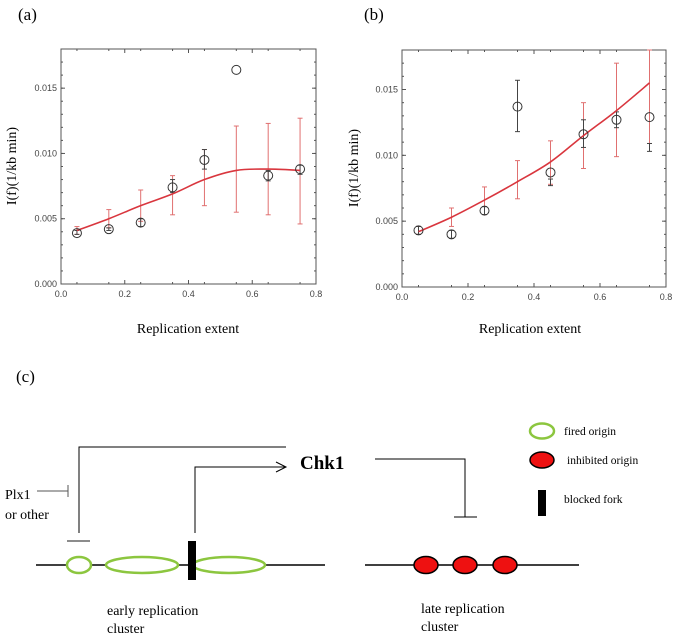  Describe the element at coordinates (542, 460) in the screenshot. I see `legend-inhibited-origin-icon` at that location.